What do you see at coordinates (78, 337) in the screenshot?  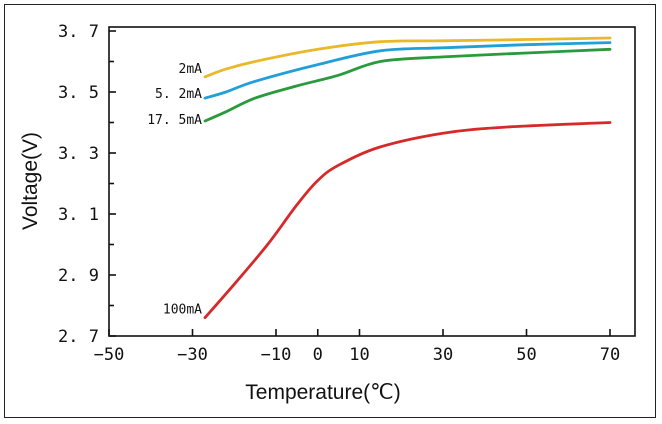 I see `y-tick-label: 2. 7` at bounding box center [78, 337].